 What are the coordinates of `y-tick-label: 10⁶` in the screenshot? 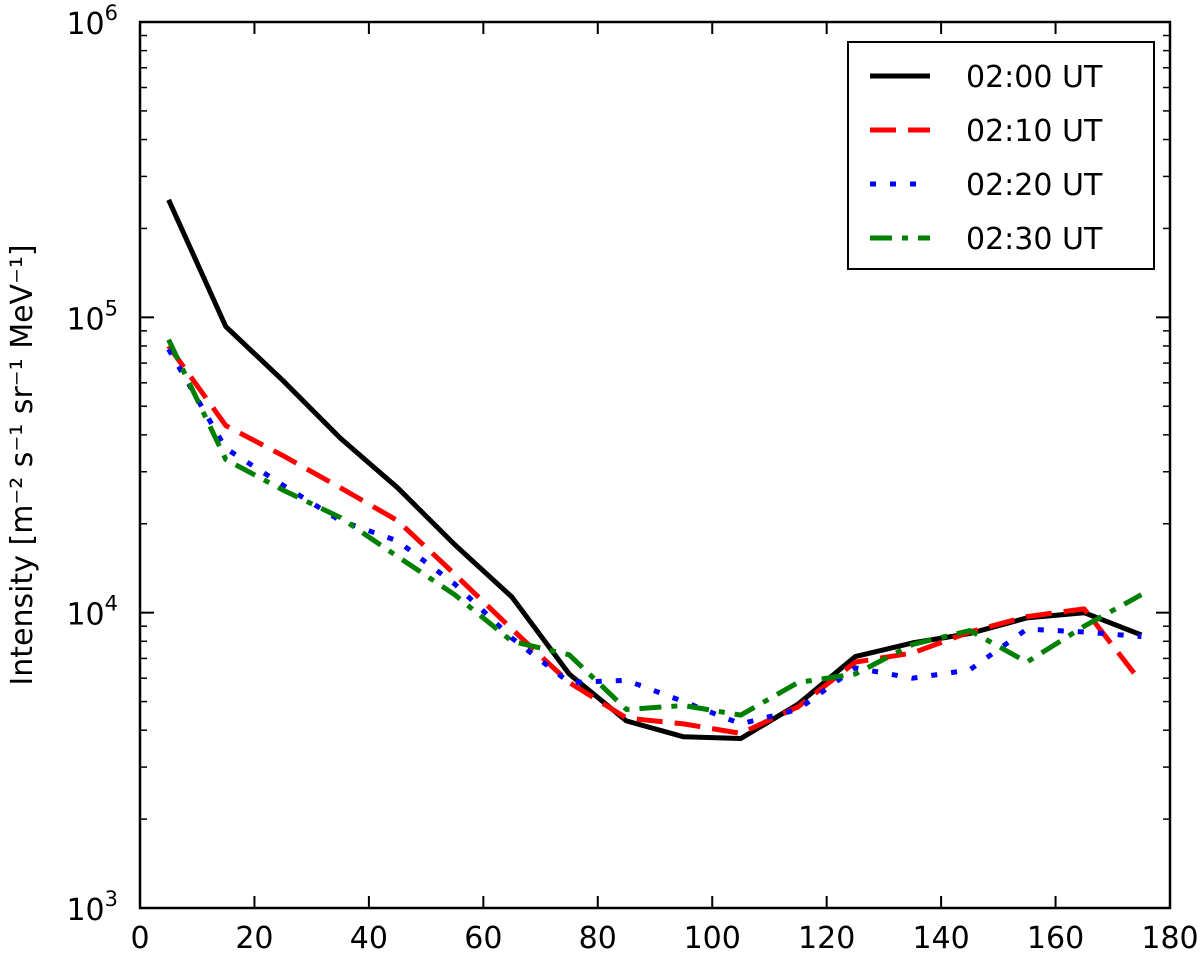 It's located at (92, 21).